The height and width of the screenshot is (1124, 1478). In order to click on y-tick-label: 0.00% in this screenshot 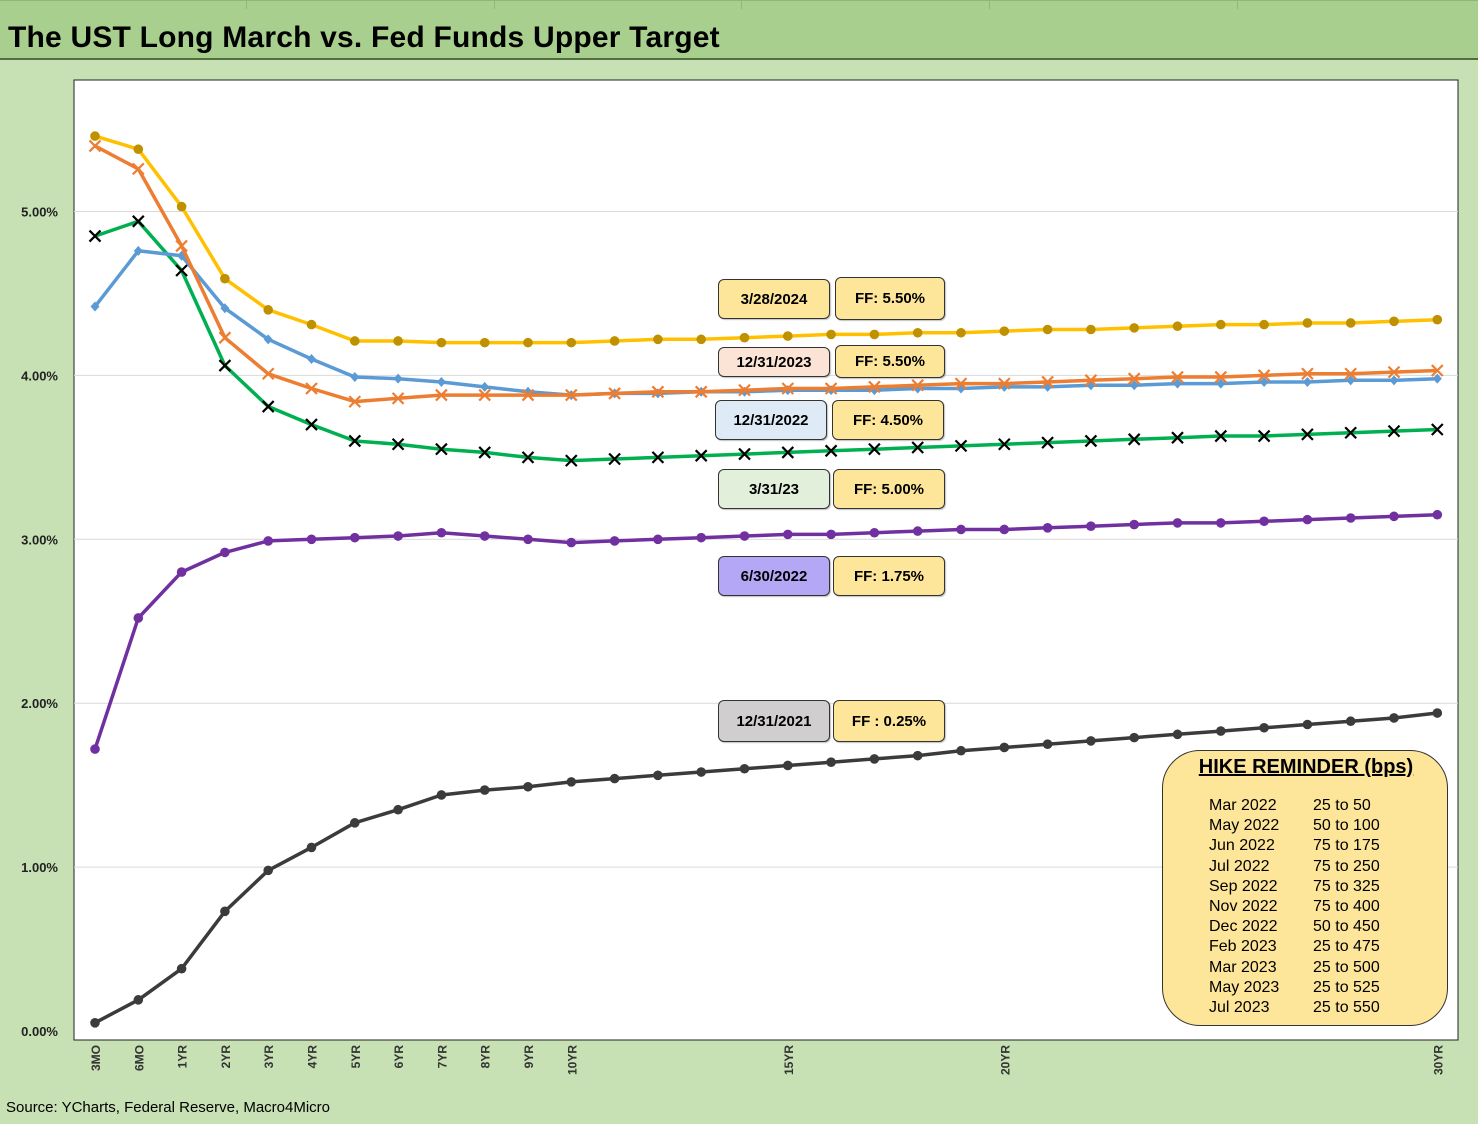, I will do `click(39, 1031)`.